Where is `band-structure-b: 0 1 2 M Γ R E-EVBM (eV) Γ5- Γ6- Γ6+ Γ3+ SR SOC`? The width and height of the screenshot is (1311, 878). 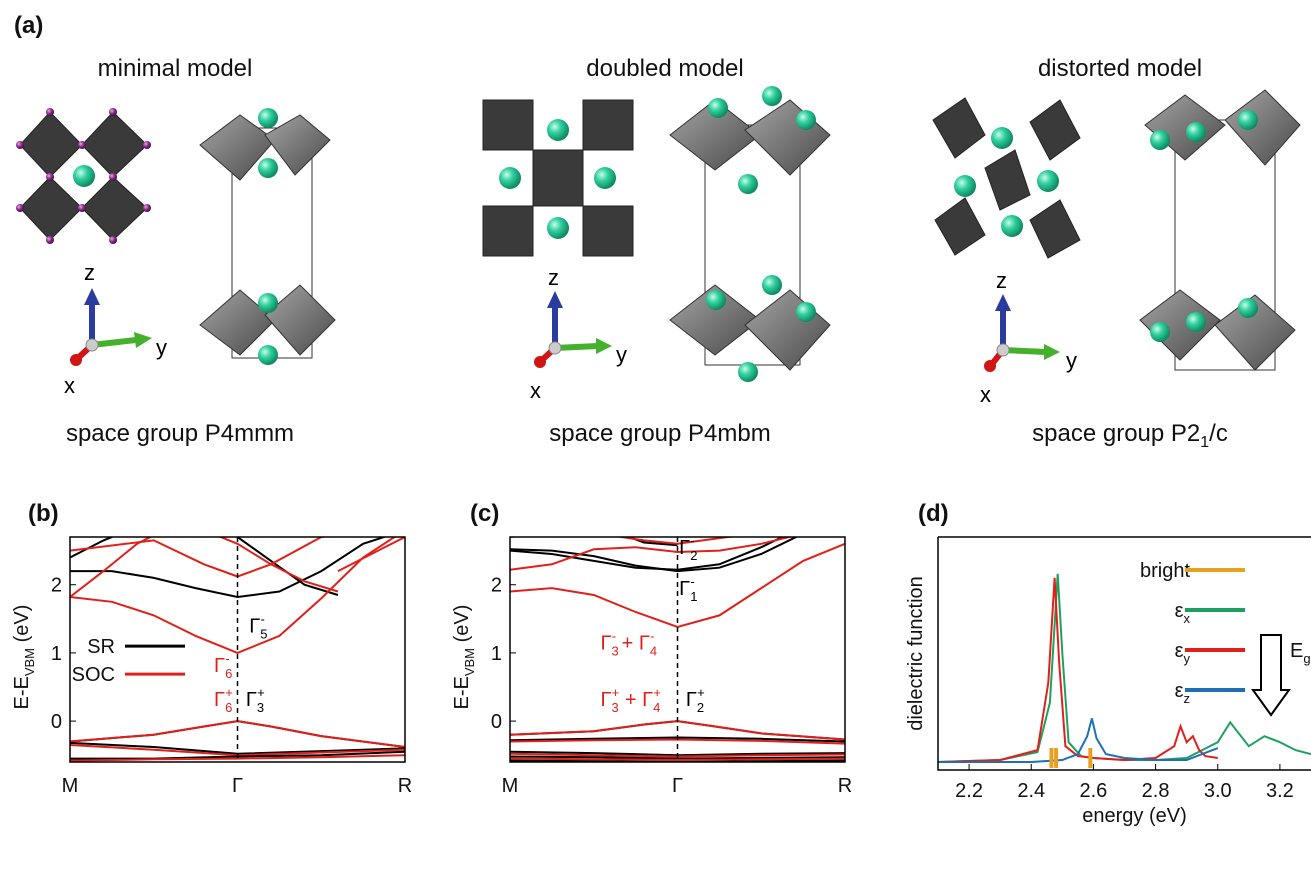
band-structure-b: 0 1 2 M Γ R E-EVBM (eV) Γ5- Γ6- Γ6+ Γ3+ SR SOC is located at coordinates (211, 666).